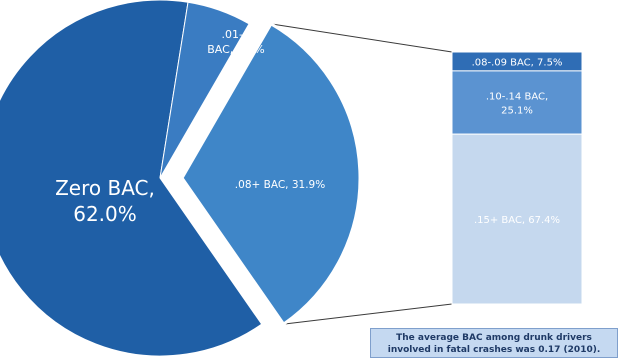  I want to click on label-zero-bac-value: 62.0%, so click(105, 214).